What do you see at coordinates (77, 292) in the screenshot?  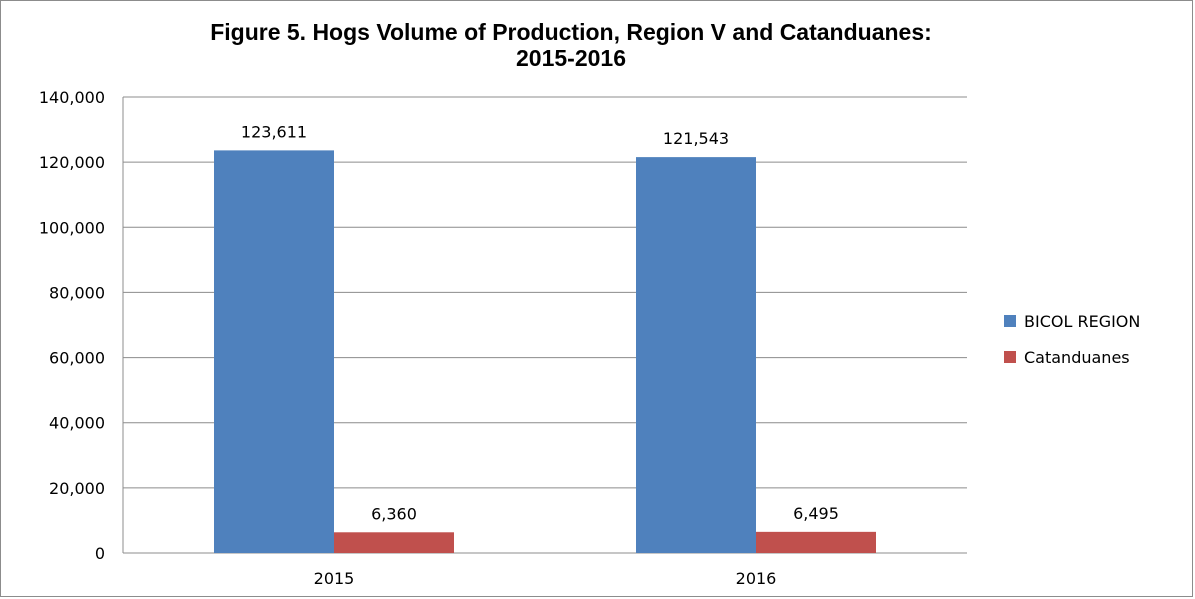 I see `y-tick-label: 80,000` at bounding box center [77, 292].